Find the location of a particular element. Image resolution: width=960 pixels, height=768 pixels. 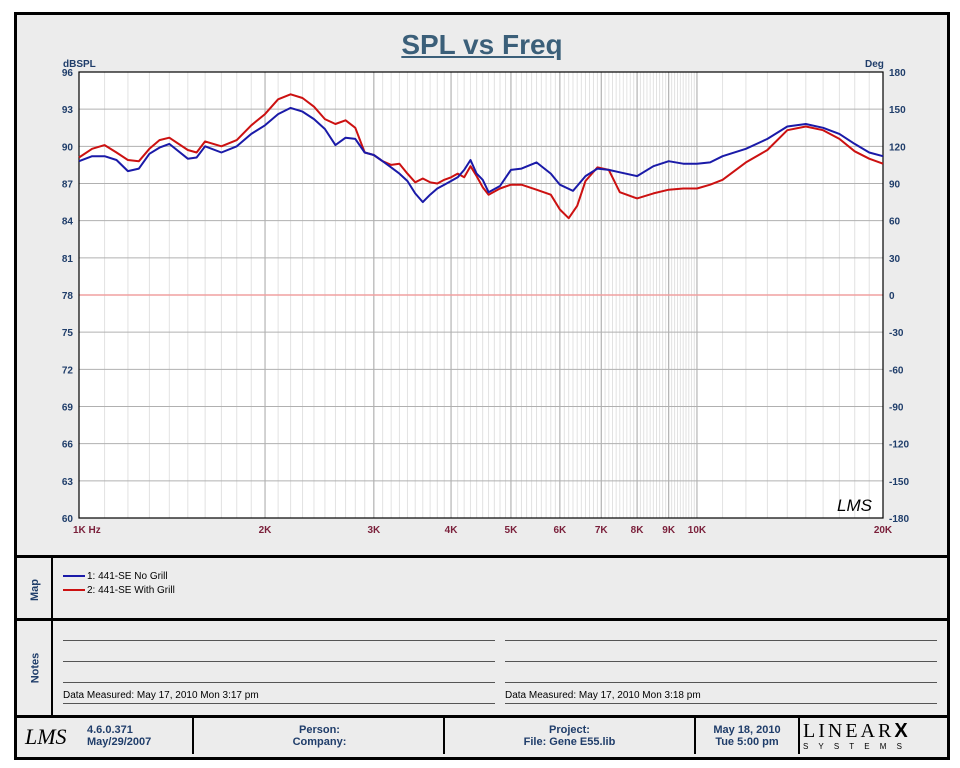

y2-tick-label: -180 is located at coordinates (899, 519).